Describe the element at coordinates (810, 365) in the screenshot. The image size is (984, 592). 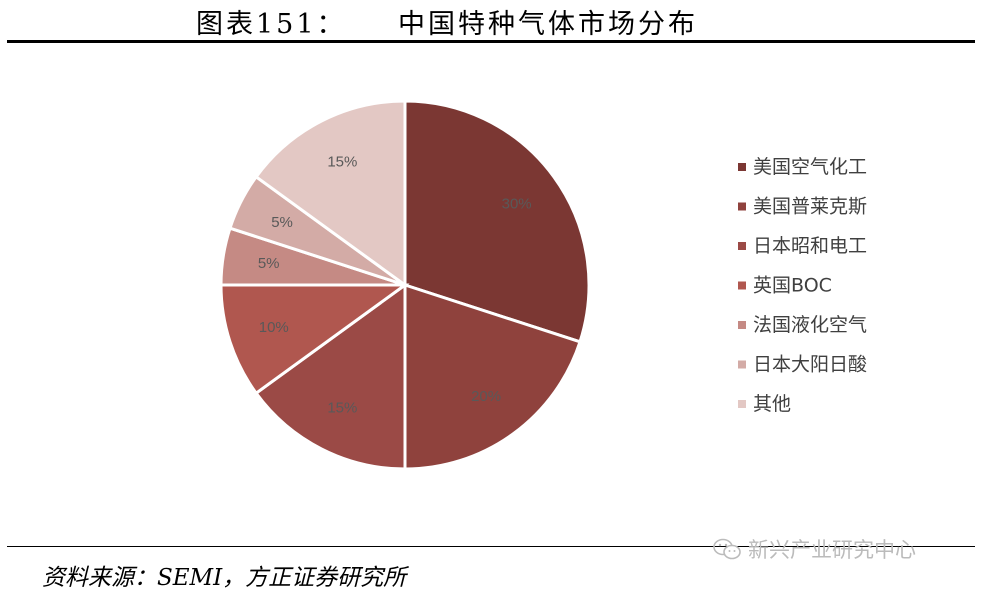
I see `legend-label: 日本大阳日酸` at that location.